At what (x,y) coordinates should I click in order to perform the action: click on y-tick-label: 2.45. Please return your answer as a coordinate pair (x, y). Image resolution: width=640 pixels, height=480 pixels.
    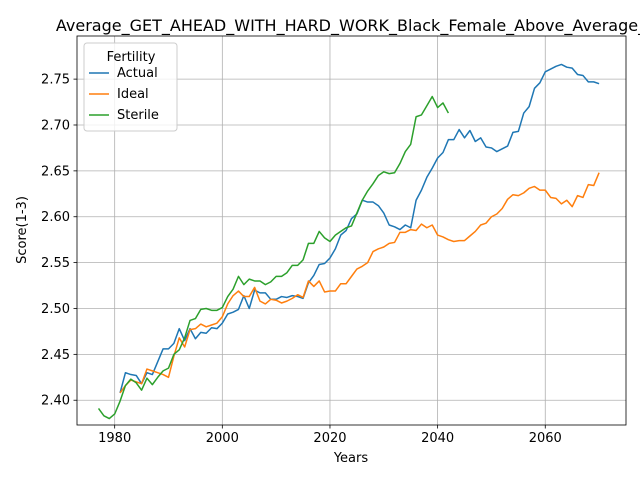
    Looking at the image, I should click on (55, 355).